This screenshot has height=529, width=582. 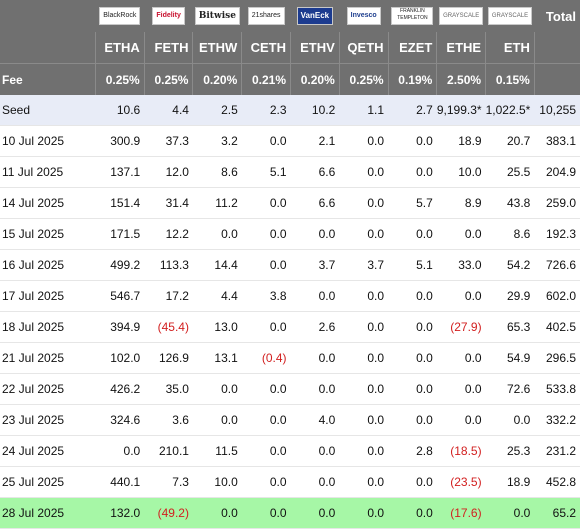 What do you see at coordinates (510, 358) in the screenshot?
I see `flow-cell: 54.9` at bounding box center [510, 358].